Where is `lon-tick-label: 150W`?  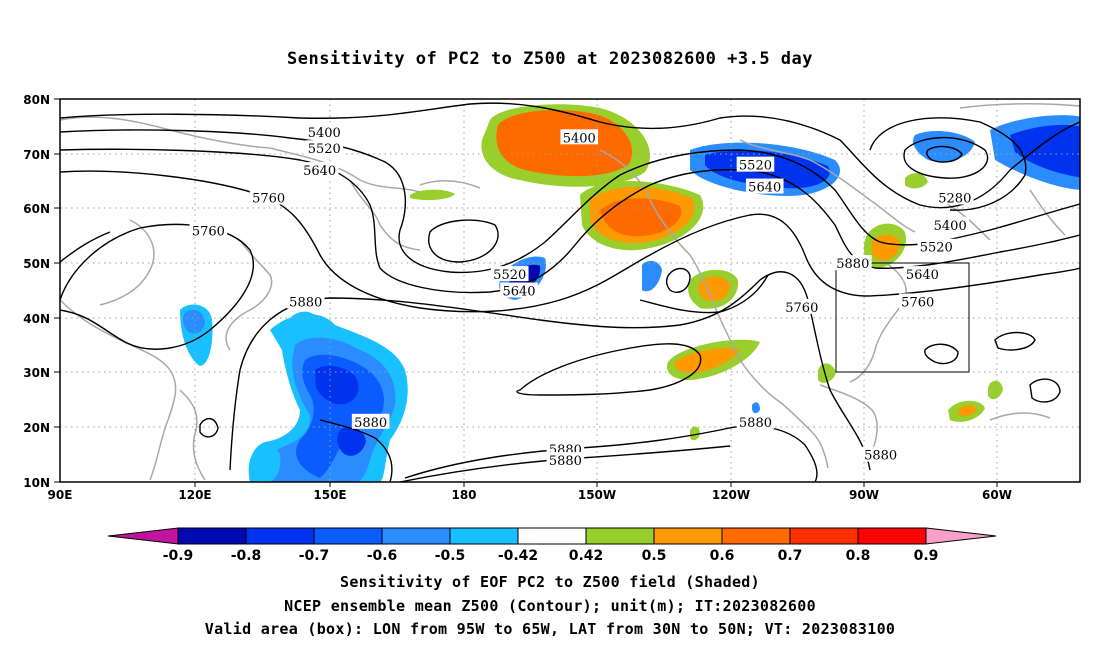 lon-tick-label: 150W is located at coordinates (597, 495).